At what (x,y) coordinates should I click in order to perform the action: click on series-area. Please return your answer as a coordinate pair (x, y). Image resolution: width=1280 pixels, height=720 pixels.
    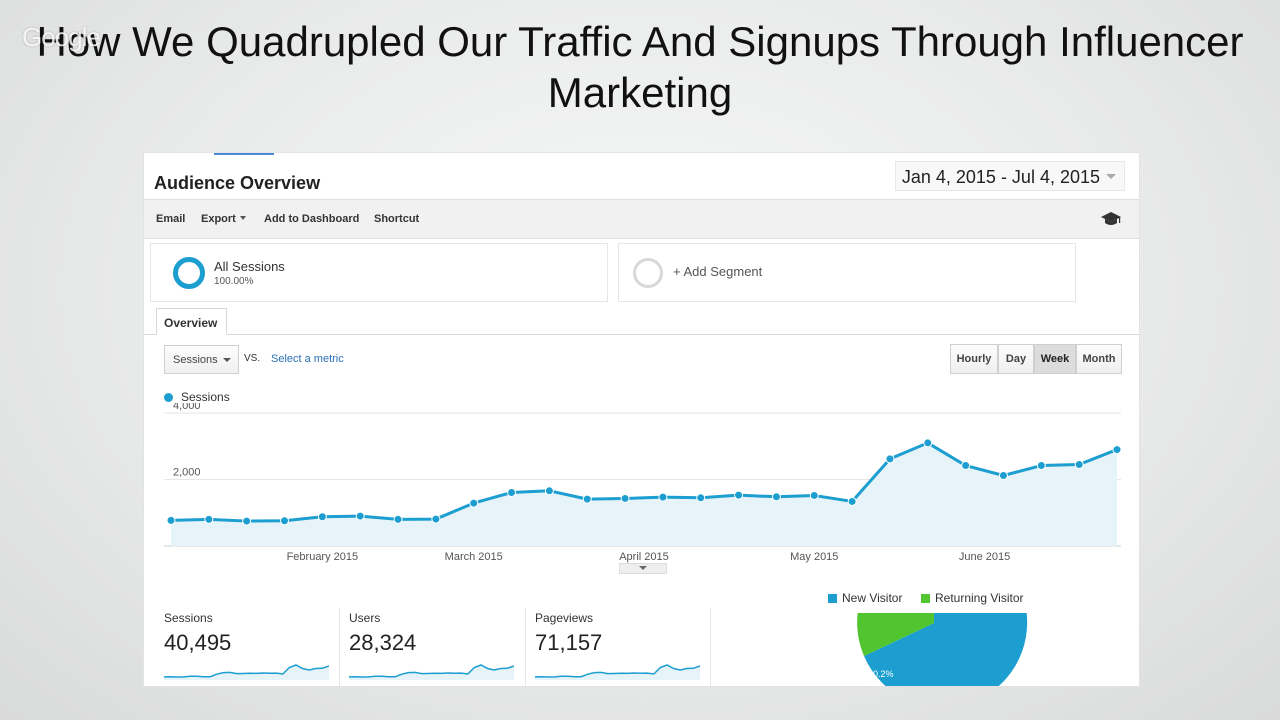
    Looking at the image, I should click on (644, 494).